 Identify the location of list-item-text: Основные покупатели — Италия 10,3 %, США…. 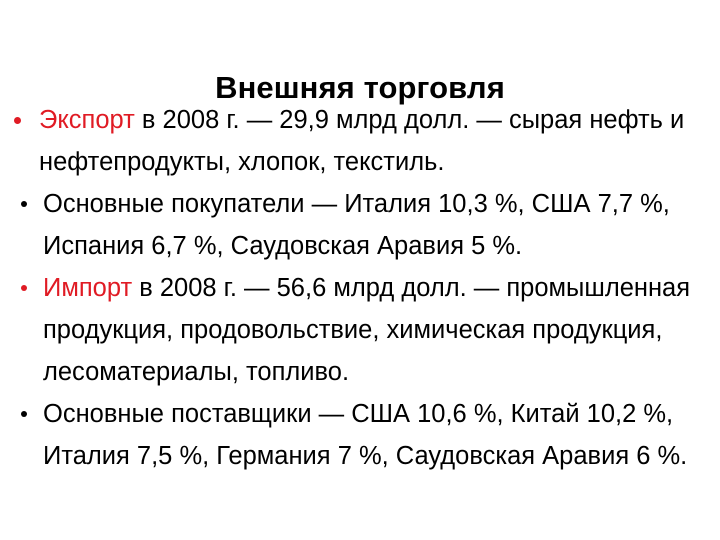
(356, 225).